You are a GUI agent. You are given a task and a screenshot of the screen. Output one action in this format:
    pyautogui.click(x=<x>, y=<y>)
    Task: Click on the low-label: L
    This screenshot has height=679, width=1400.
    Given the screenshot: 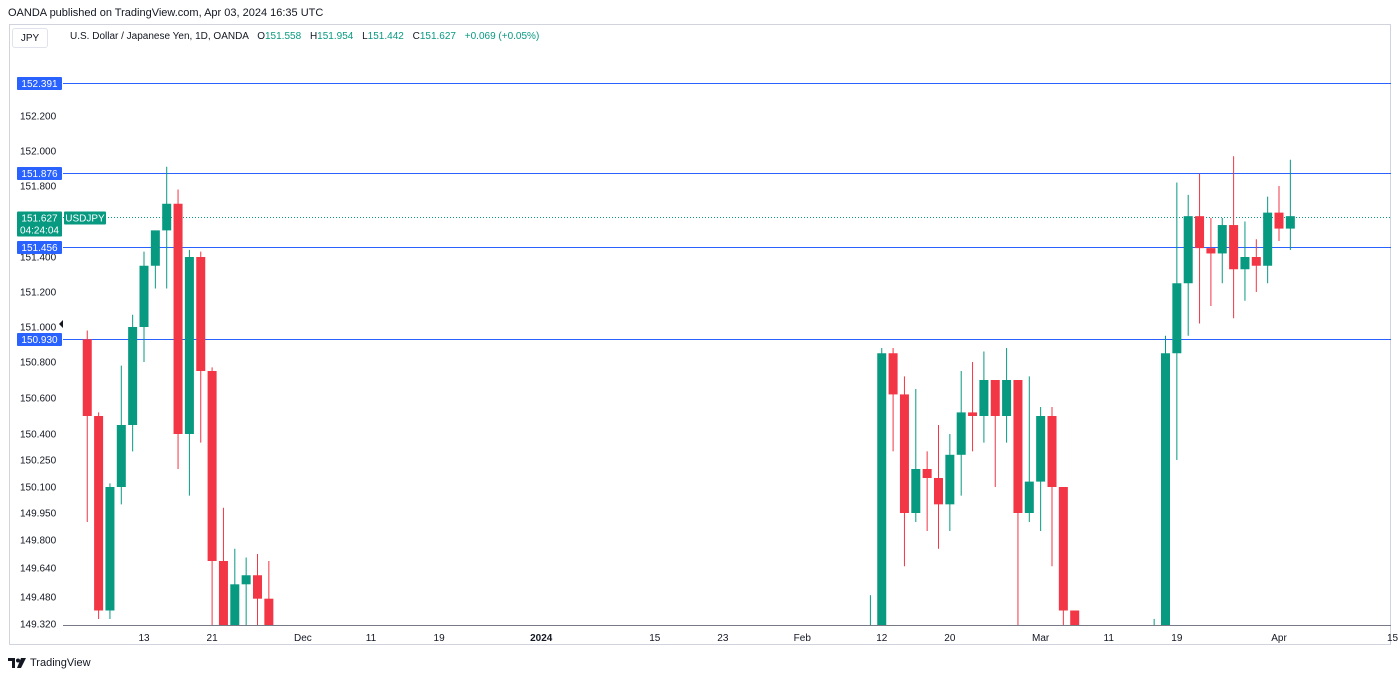 What is the action you would take?
    pyautogui.click(x=365, y=36)
    